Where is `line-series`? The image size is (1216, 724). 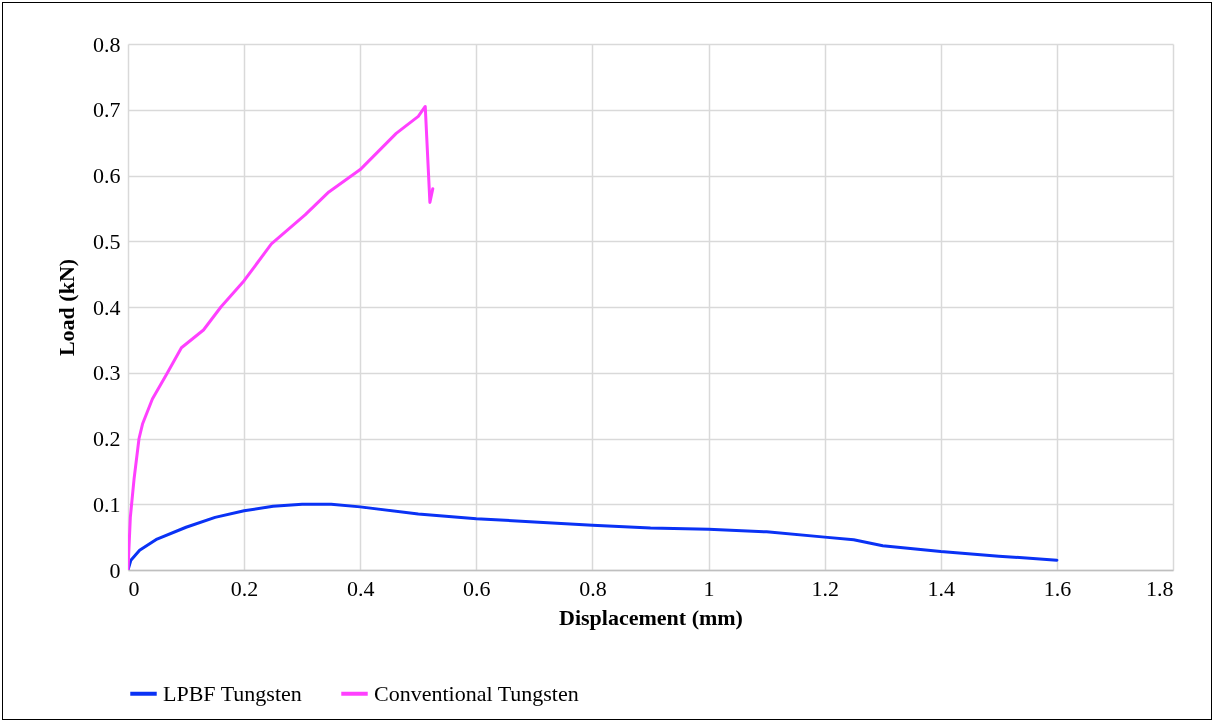
line-series is located at coordinates (593, 536).